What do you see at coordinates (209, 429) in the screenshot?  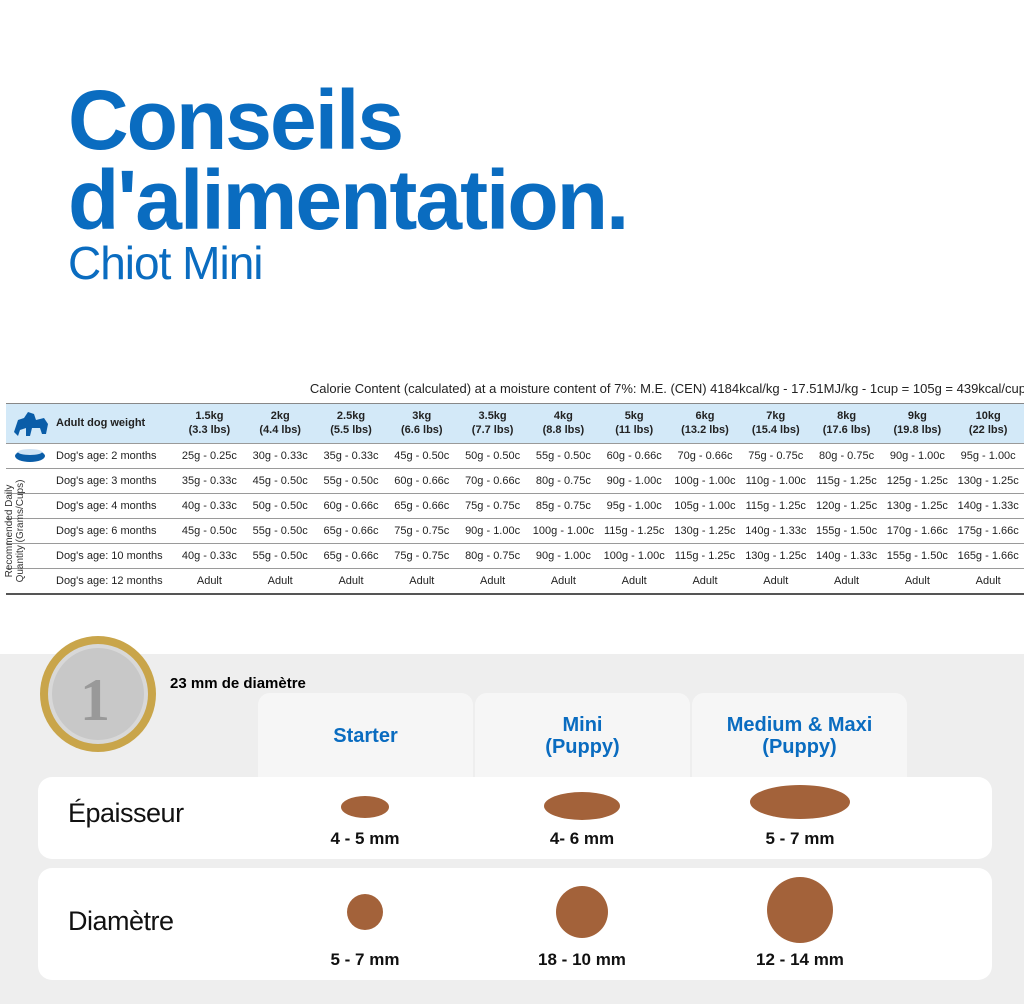 I see `weight-lbs: (3.3 lbs)` at bounding box center [209, 429].